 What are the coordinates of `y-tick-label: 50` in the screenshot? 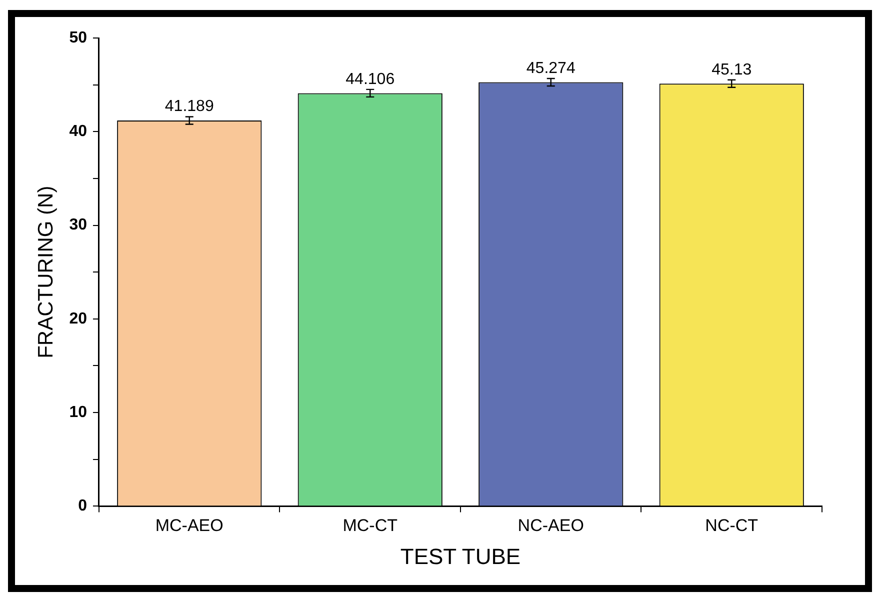 It's located at (78, 37).